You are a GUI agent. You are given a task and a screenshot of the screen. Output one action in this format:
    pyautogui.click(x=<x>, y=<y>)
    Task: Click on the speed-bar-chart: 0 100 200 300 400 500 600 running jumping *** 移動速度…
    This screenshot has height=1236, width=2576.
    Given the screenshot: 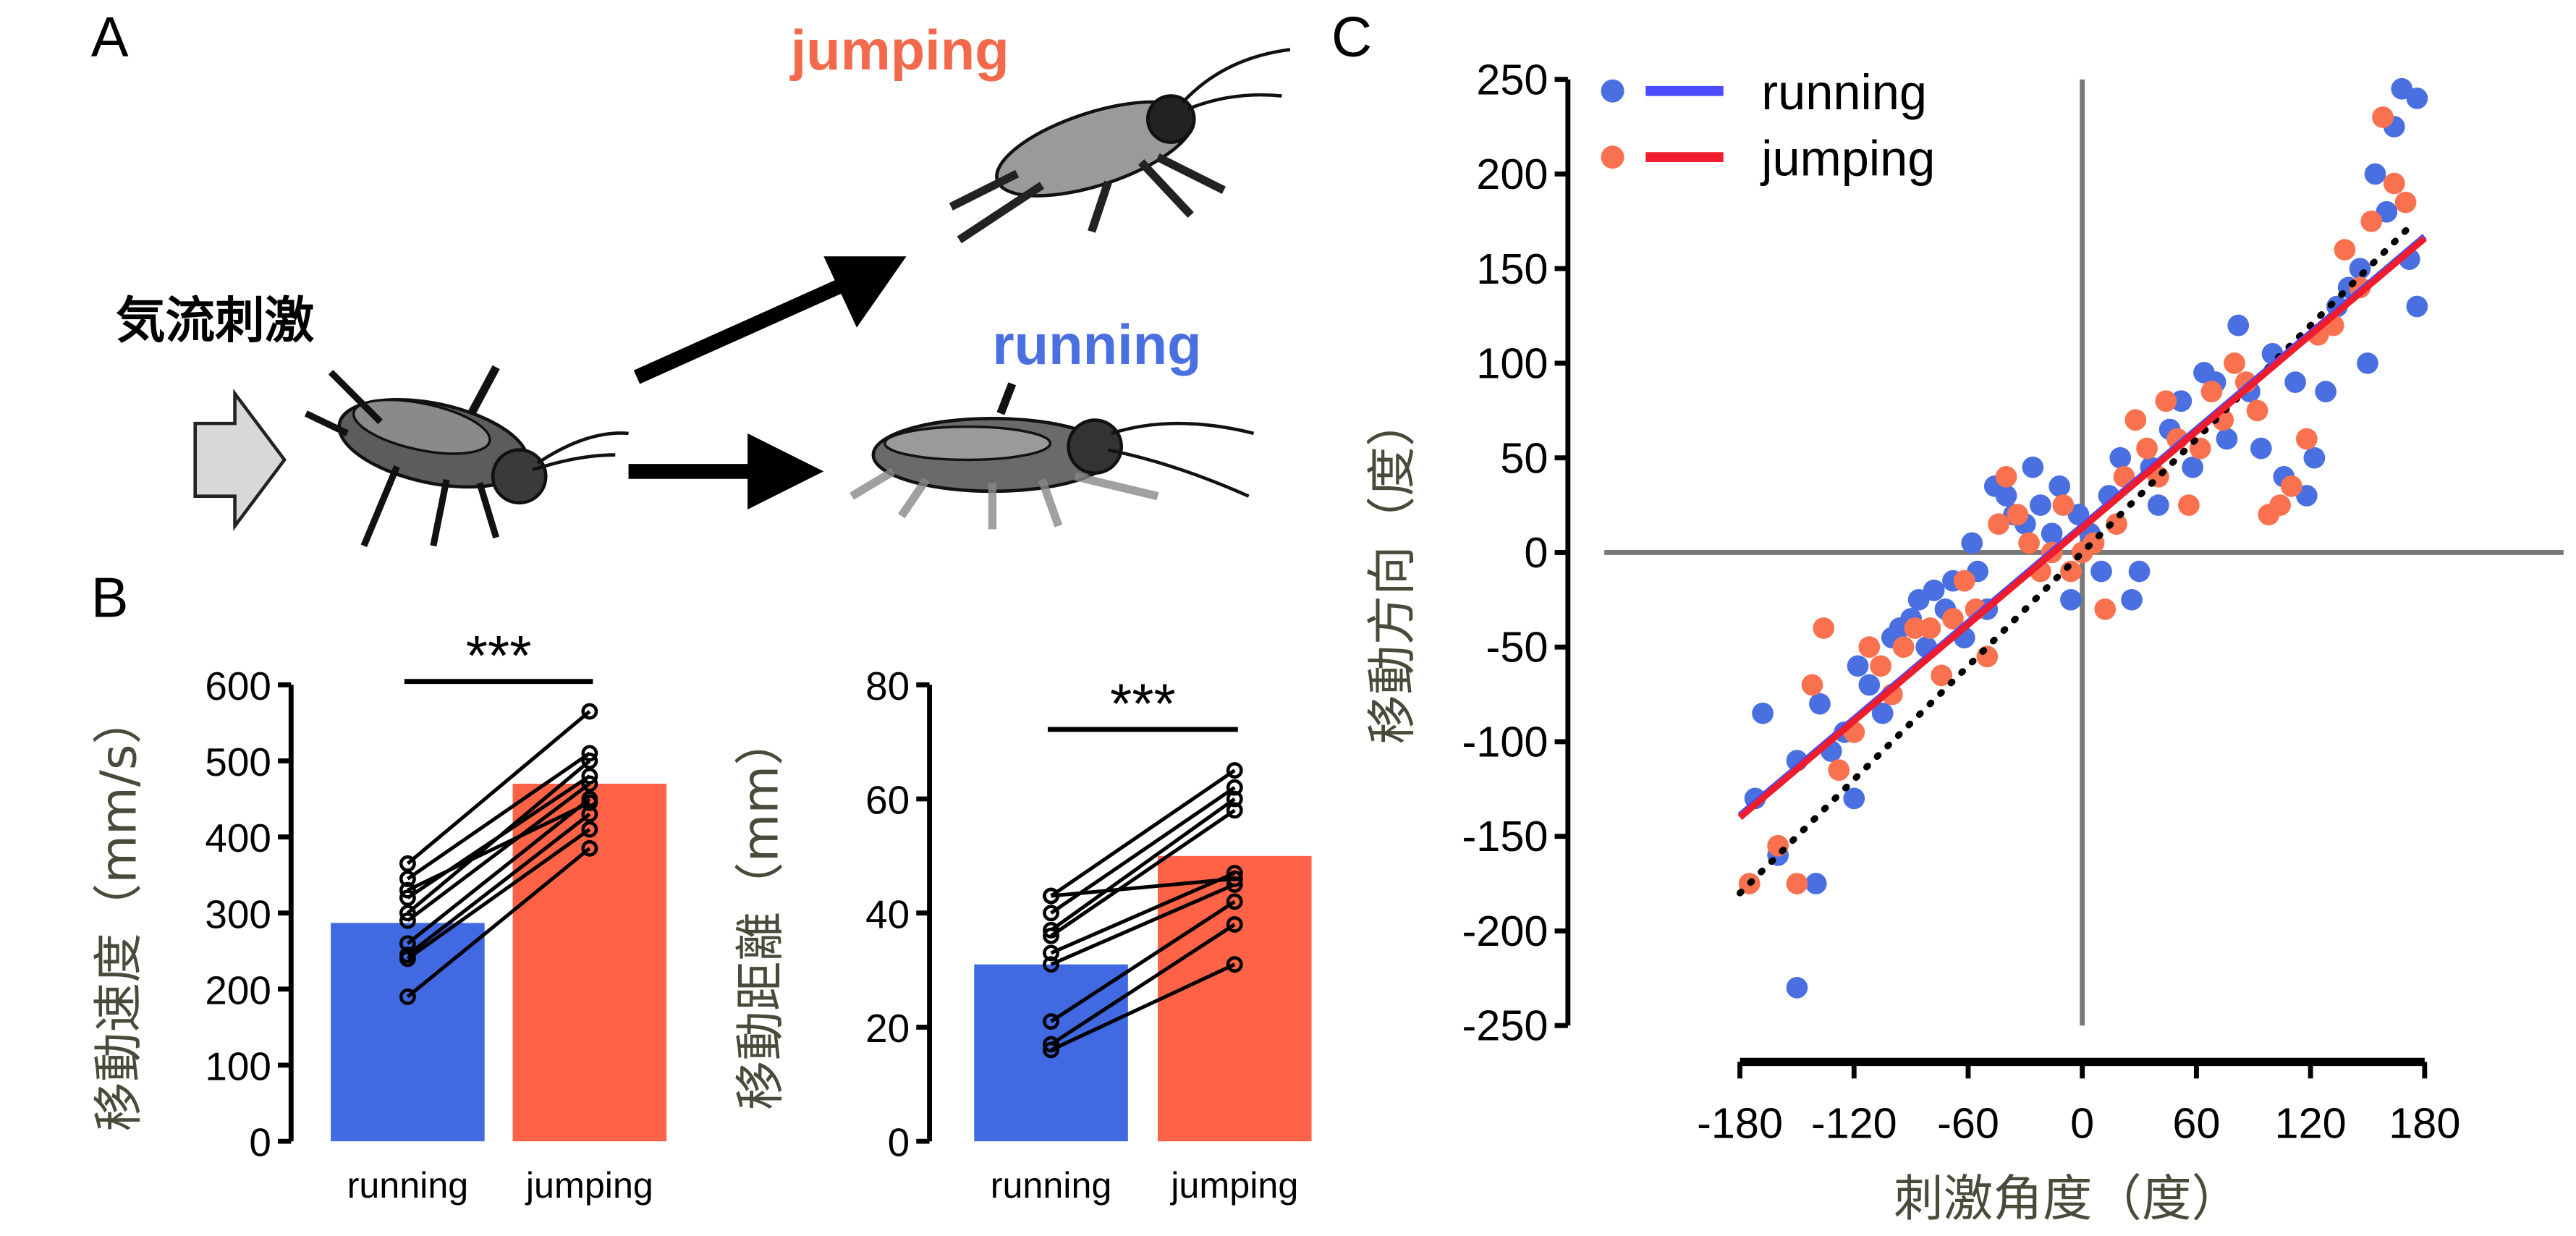 What is the action you would take?
    pyautogui.click(x=379, y=915)
    